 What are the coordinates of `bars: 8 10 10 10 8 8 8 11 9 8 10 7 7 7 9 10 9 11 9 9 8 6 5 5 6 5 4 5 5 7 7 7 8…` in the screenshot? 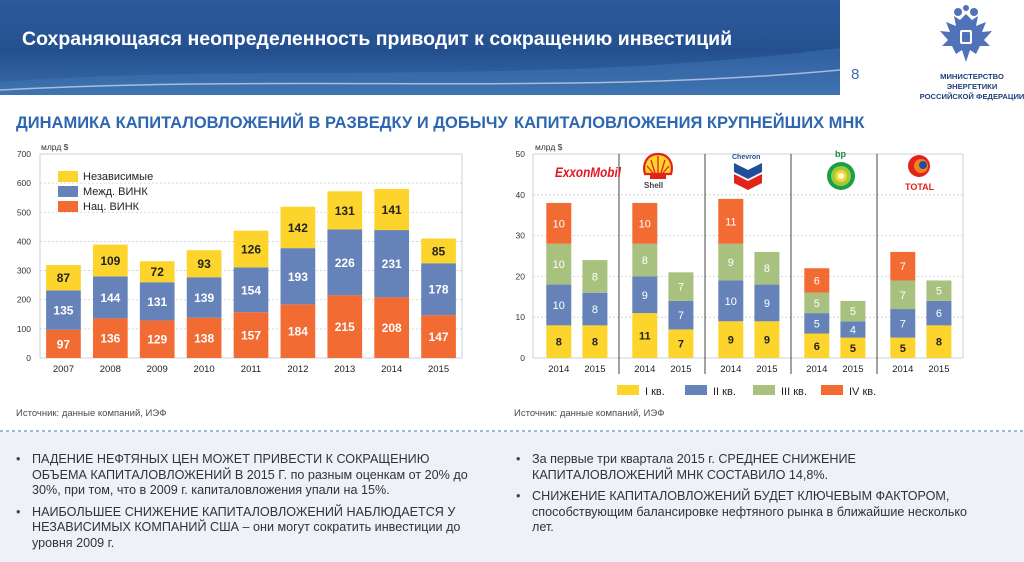 It's located at (749, 278).